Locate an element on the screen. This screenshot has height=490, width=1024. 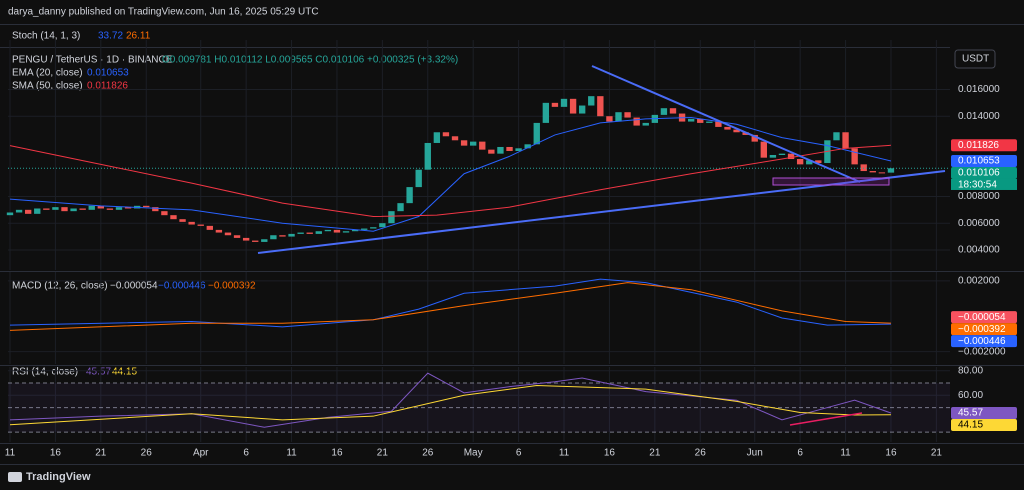
currency-box is located at coordinates (975, 59).